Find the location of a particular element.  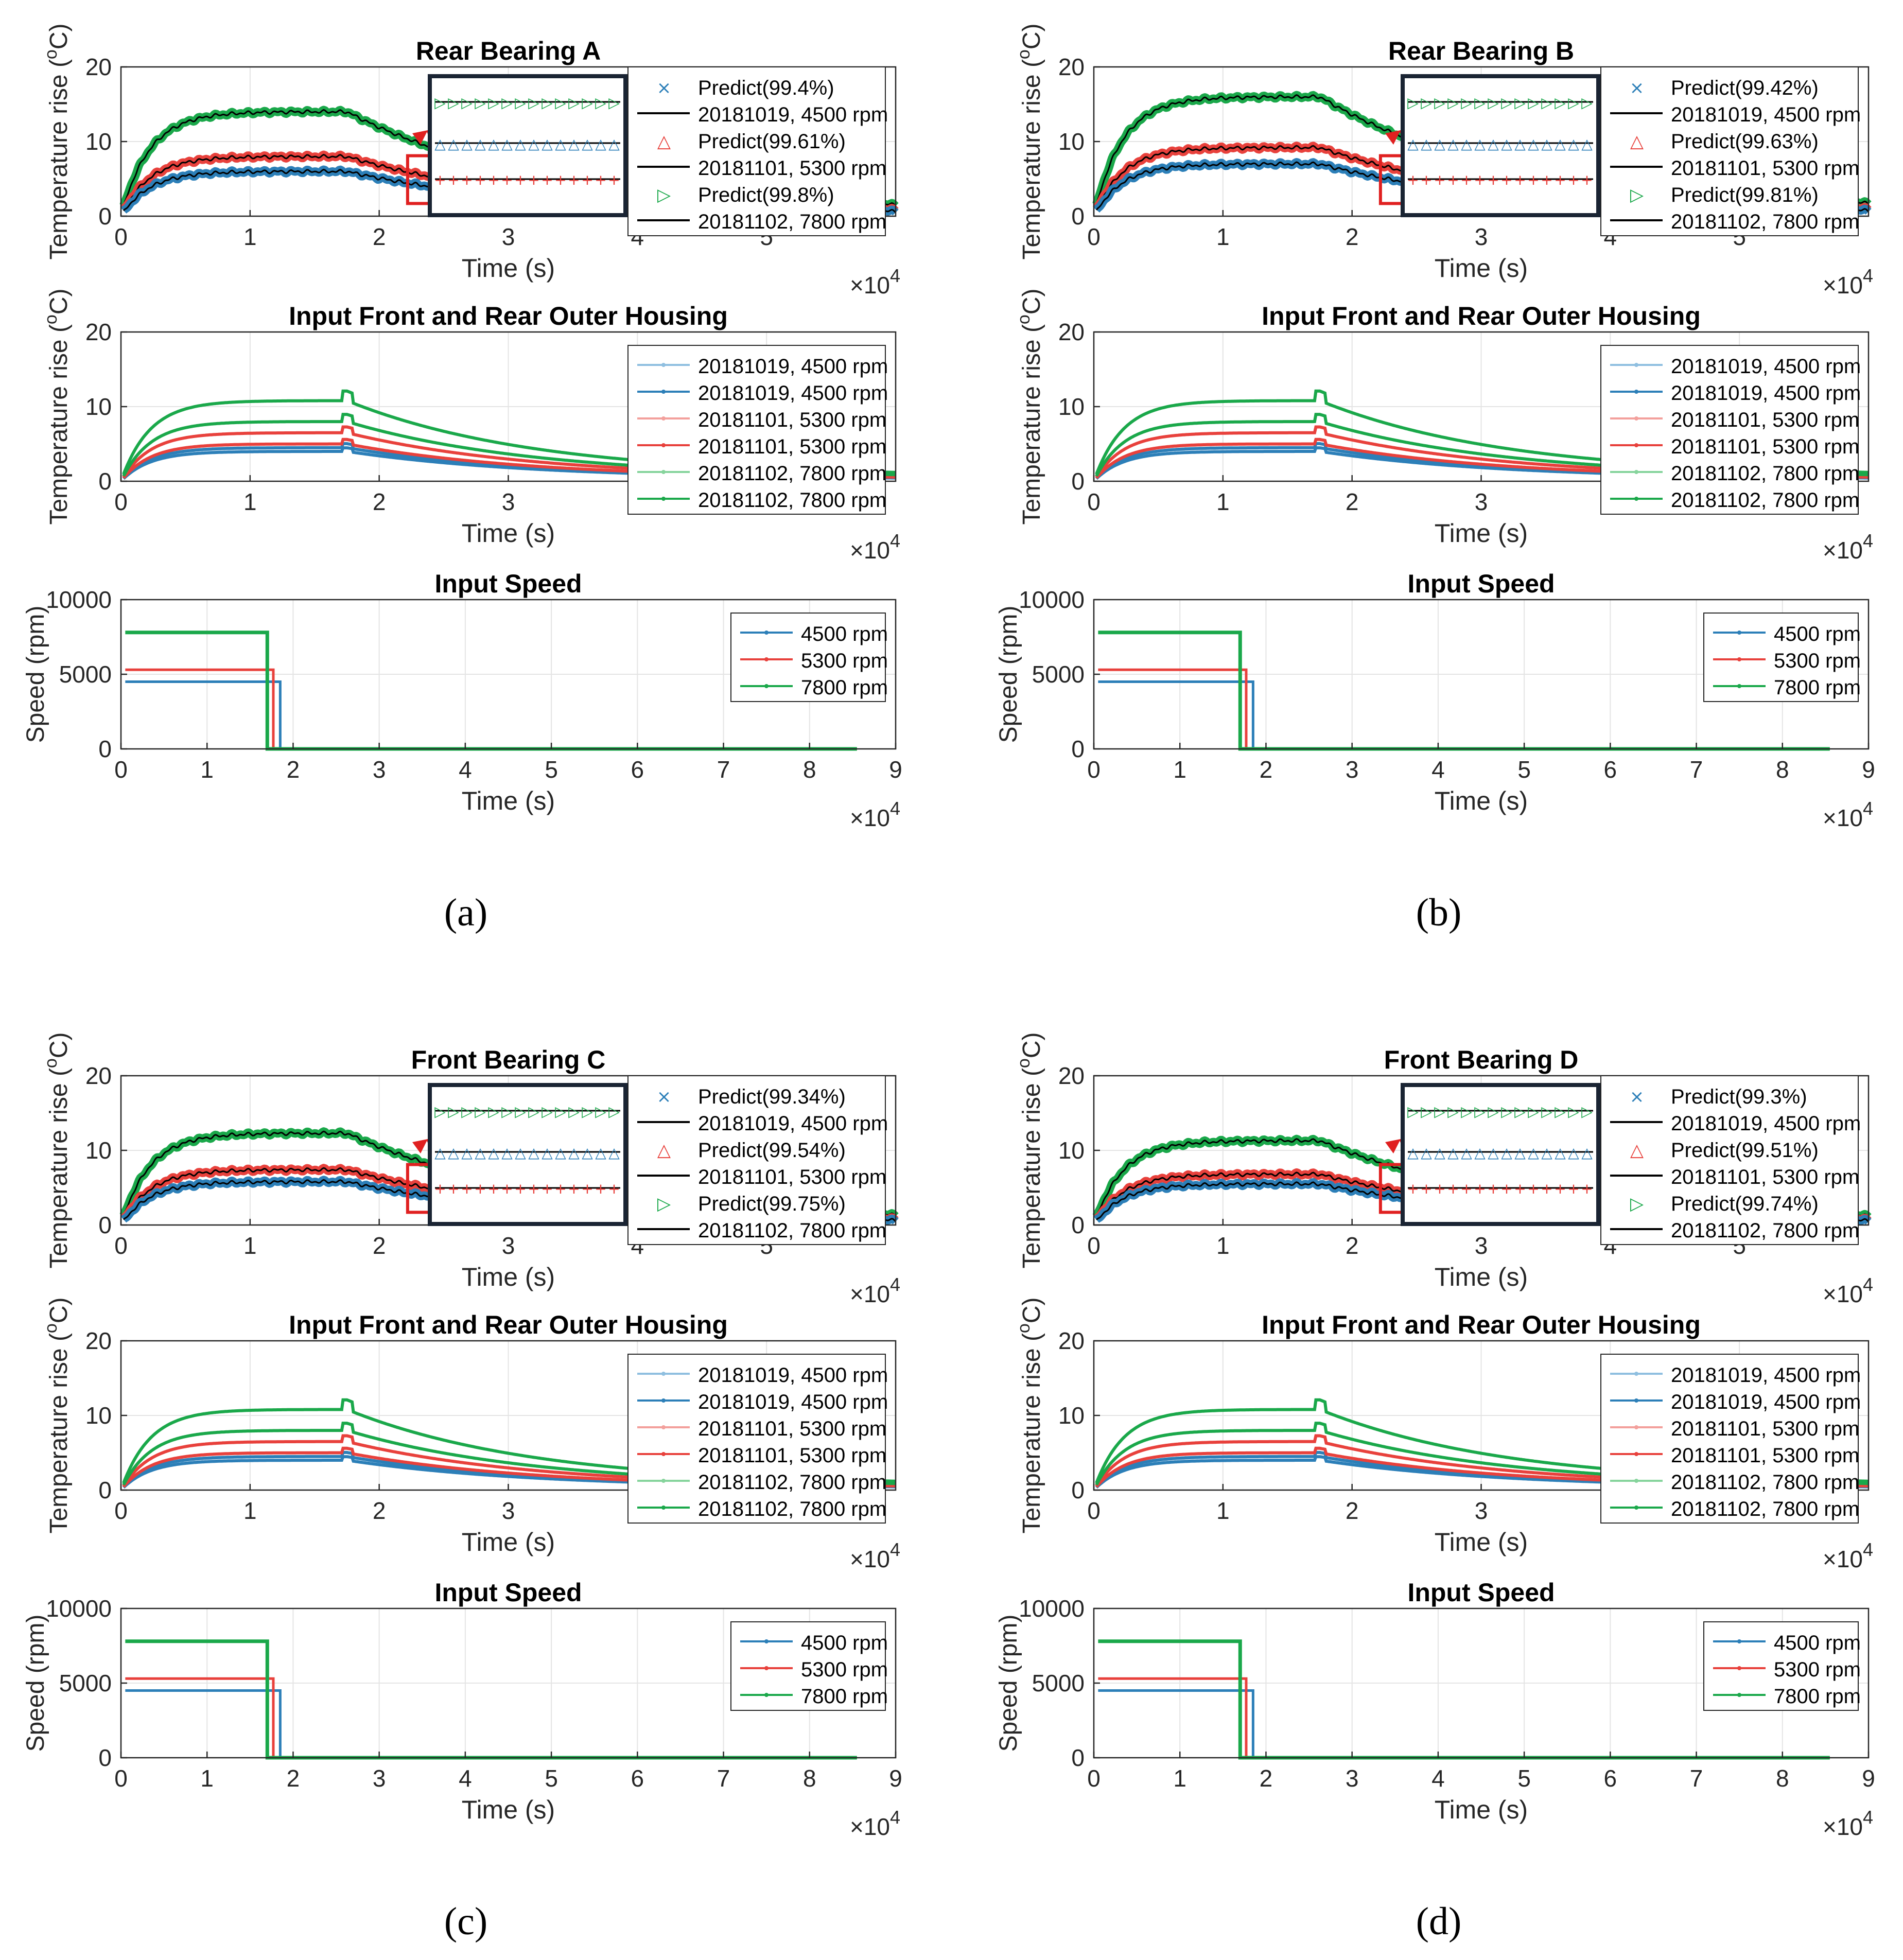

y-tick-label: 10 is located at coordinates (98, 406).